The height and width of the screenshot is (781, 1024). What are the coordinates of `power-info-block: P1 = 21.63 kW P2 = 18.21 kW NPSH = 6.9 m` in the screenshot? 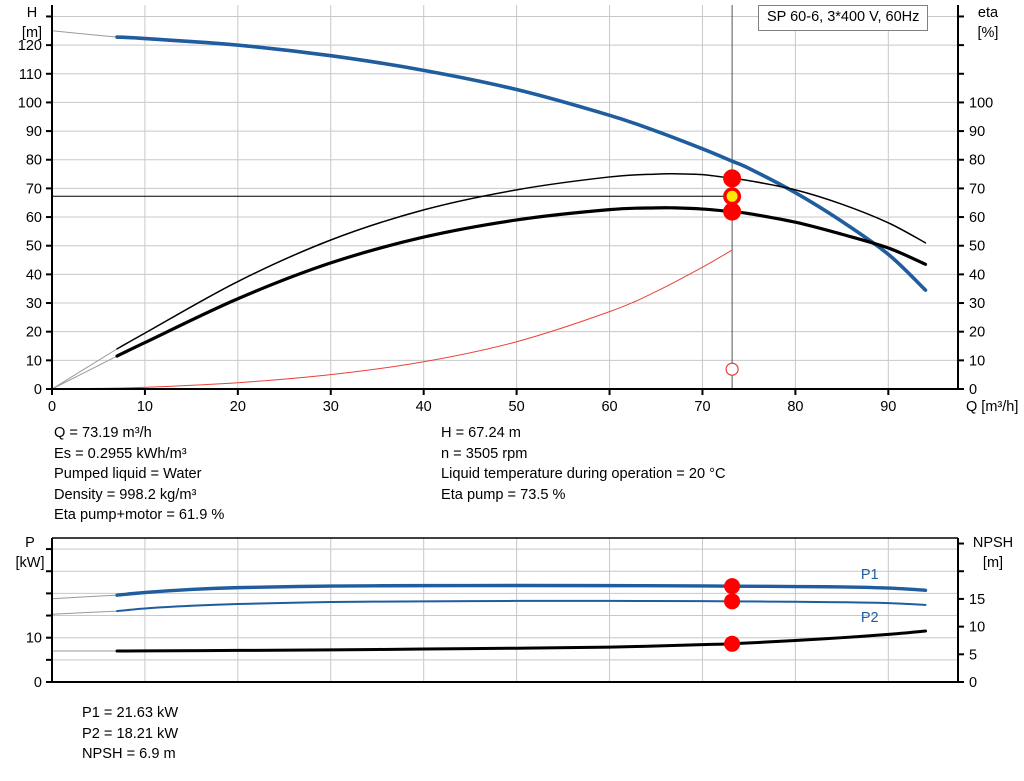 It's located at (130, 734).